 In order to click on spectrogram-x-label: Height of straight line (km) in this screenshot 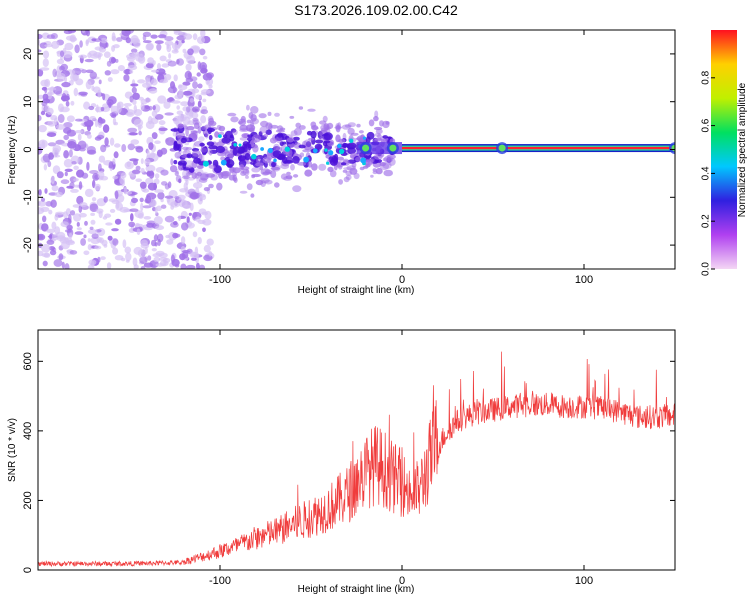, I will do `click(356, 290)`.